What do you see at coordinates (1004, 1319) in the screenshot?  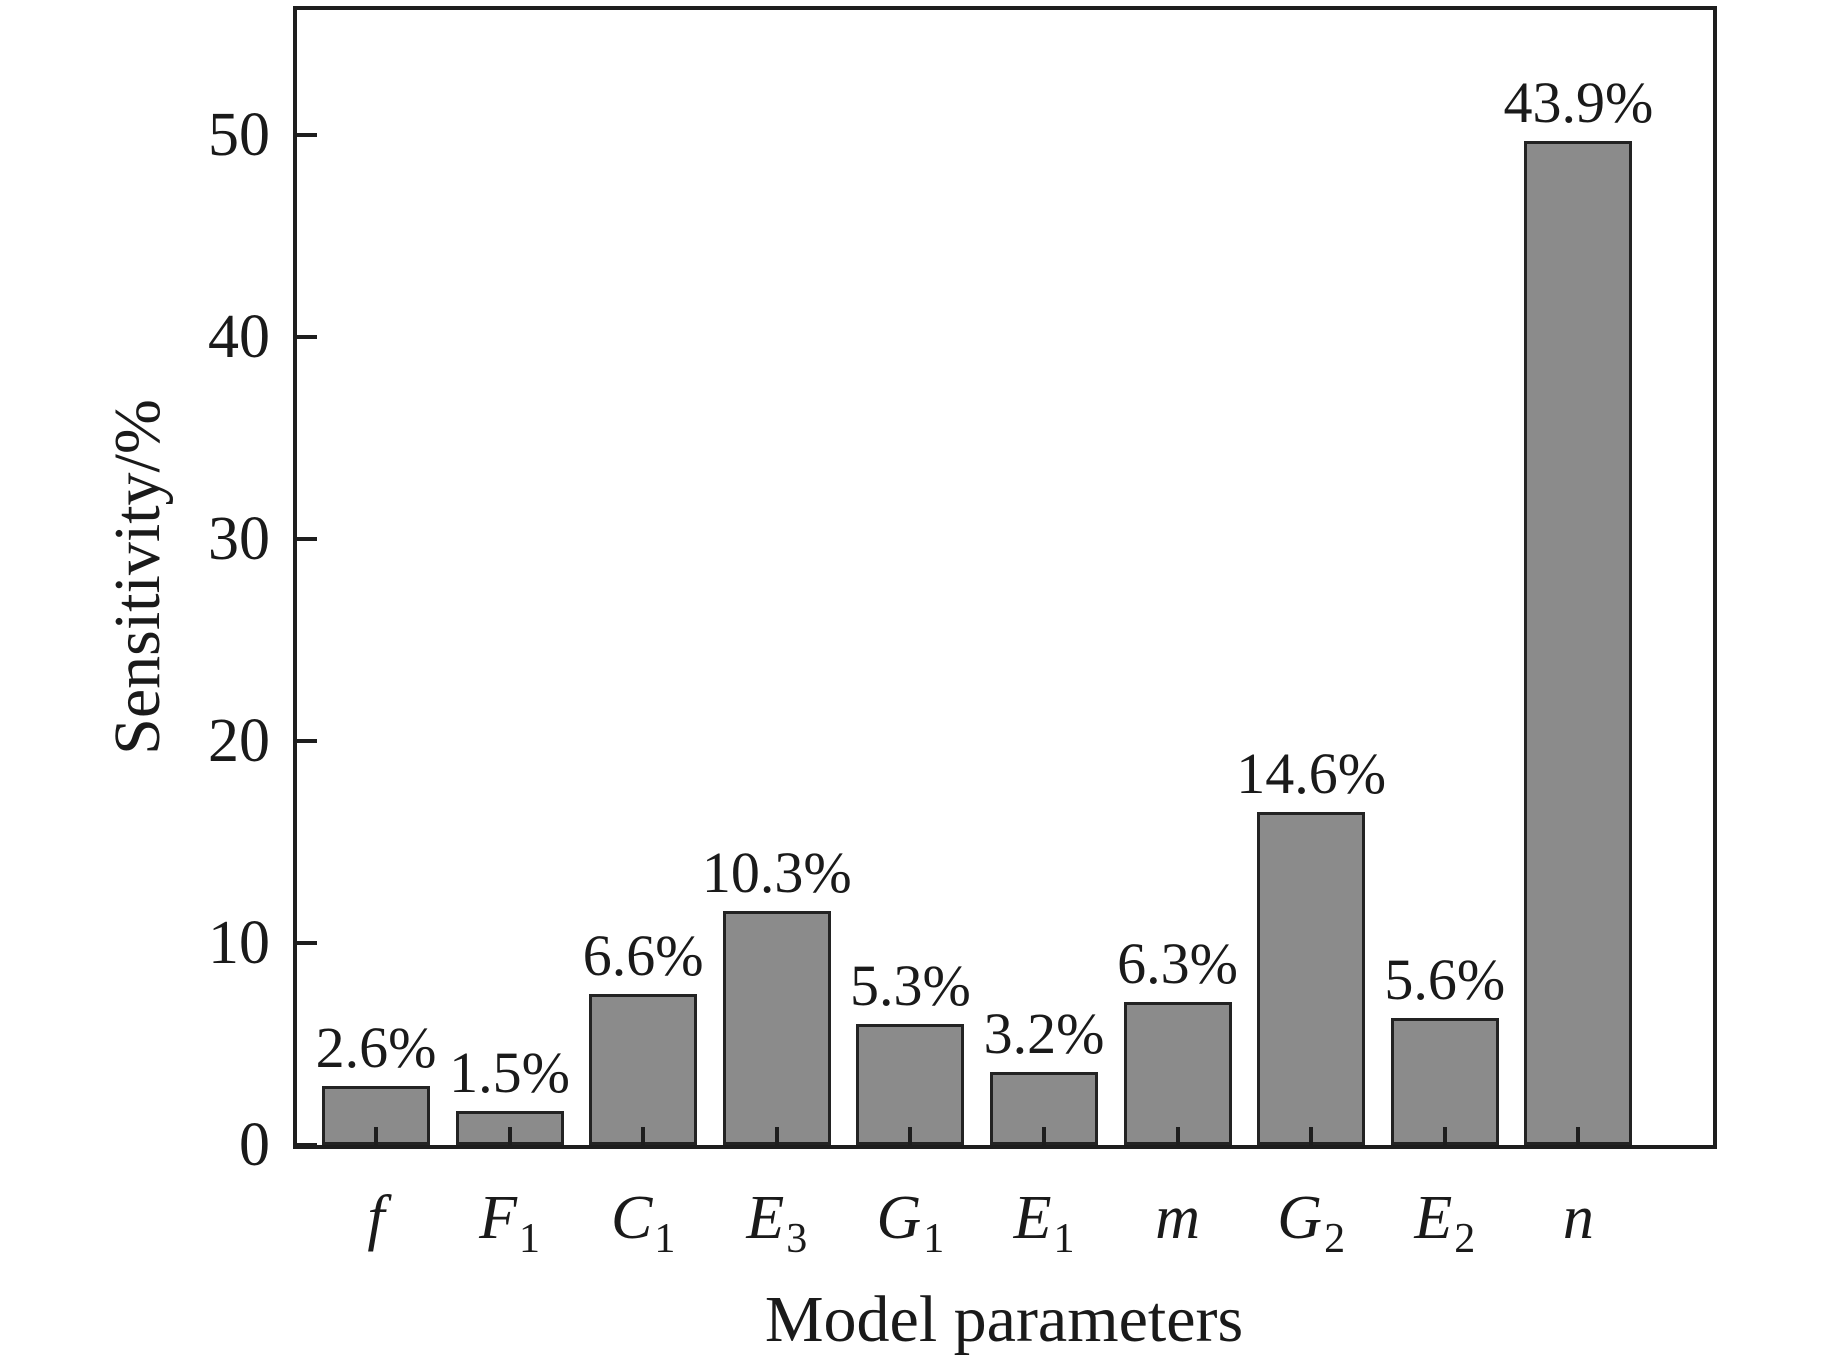 I see `x-axis-title: Model parameters` at bounding box center [1004, 1319].